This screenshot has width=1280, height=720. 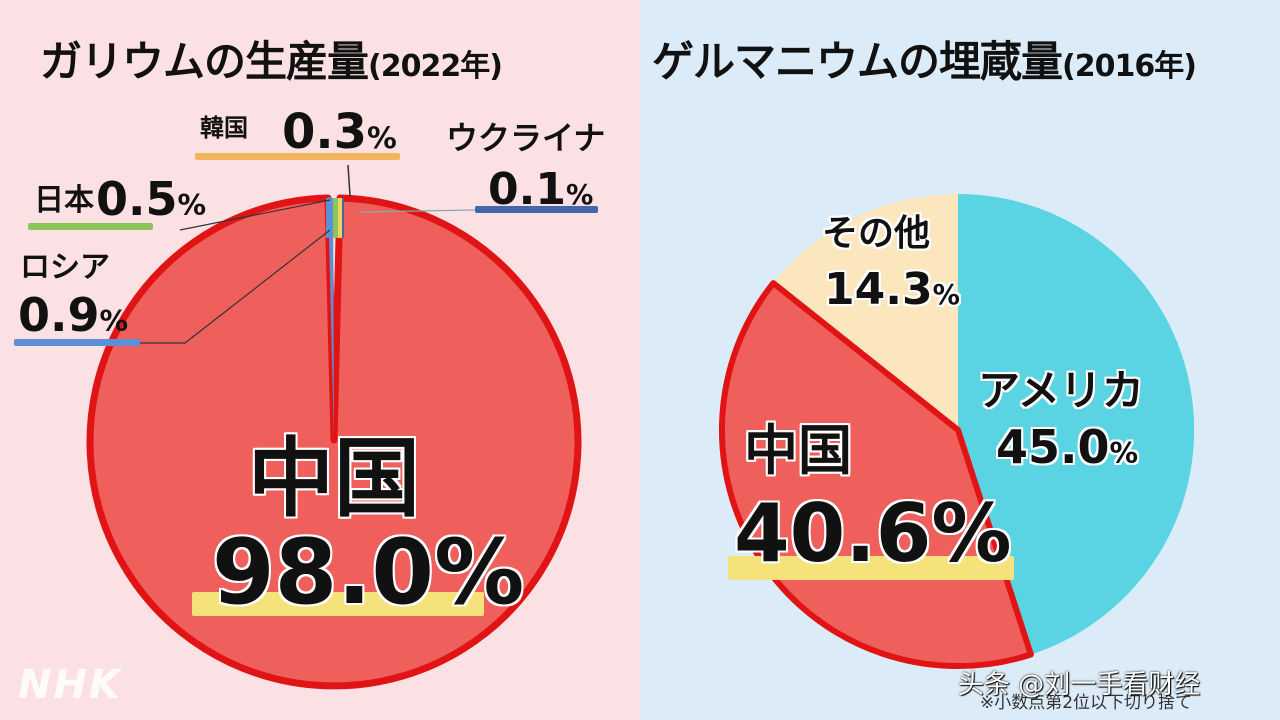 I want to click on label-japan-value: 0.5%, so click(x=151, y=199).